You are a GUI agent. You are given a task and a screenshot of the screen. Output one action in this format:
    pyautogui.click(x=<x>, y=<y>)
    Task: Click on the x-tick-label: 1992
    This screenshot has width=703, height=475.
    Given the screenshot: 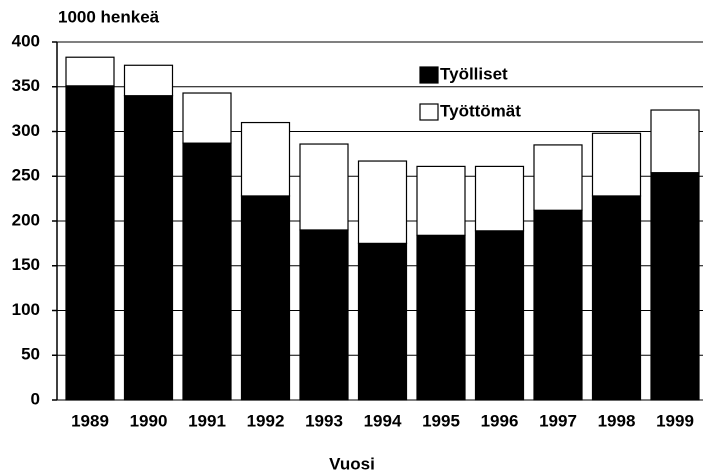 What is the action you would take?
    pyautogui.click(x=266, y=420)
    